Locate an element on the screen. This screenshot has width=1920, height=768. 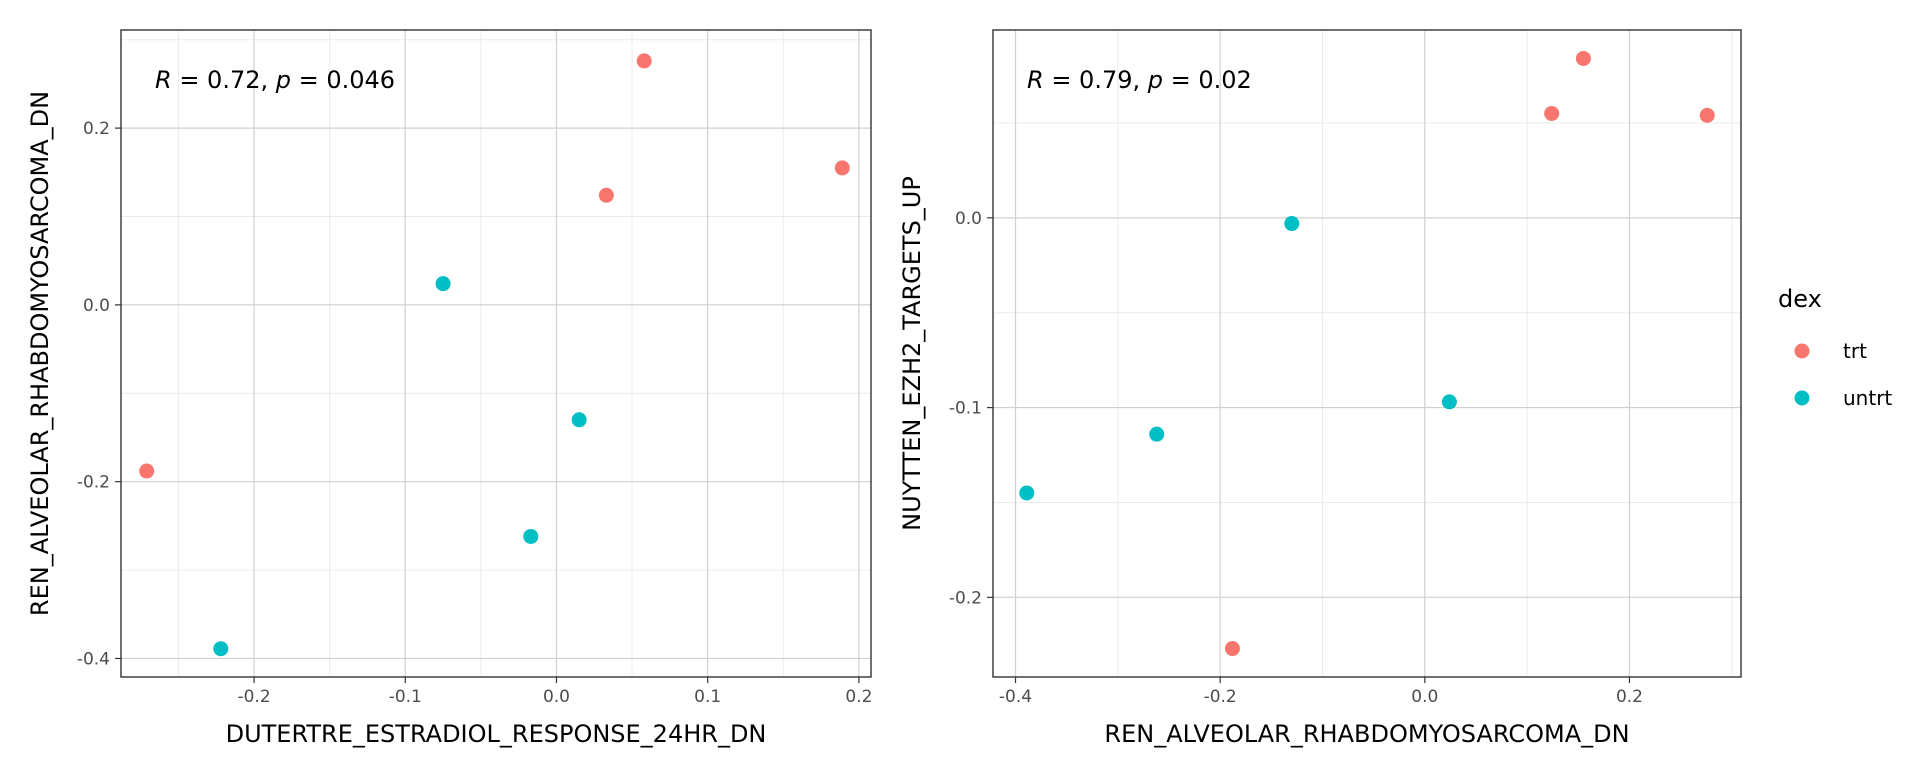
legend-label-trt: trt is located at coordinates (1855, 351).